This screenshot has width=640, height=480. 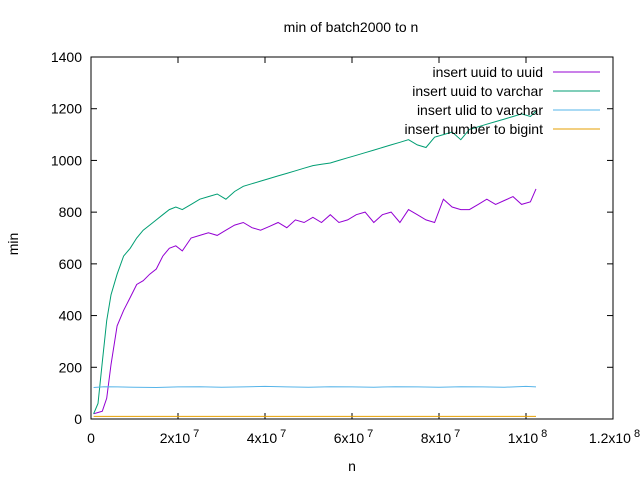 I want to click on legend-label: insert uuid to varchar, so click(x=477, y=91).